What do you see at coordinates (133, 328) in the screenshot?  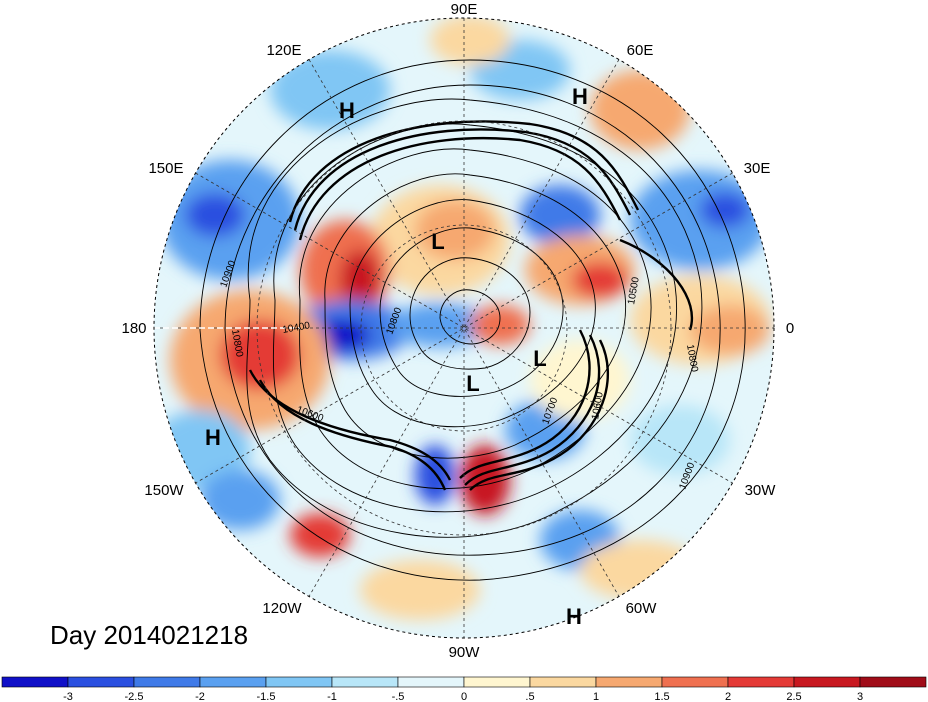 I see `lon-label-180: 180` at bounding box center [133, 328].